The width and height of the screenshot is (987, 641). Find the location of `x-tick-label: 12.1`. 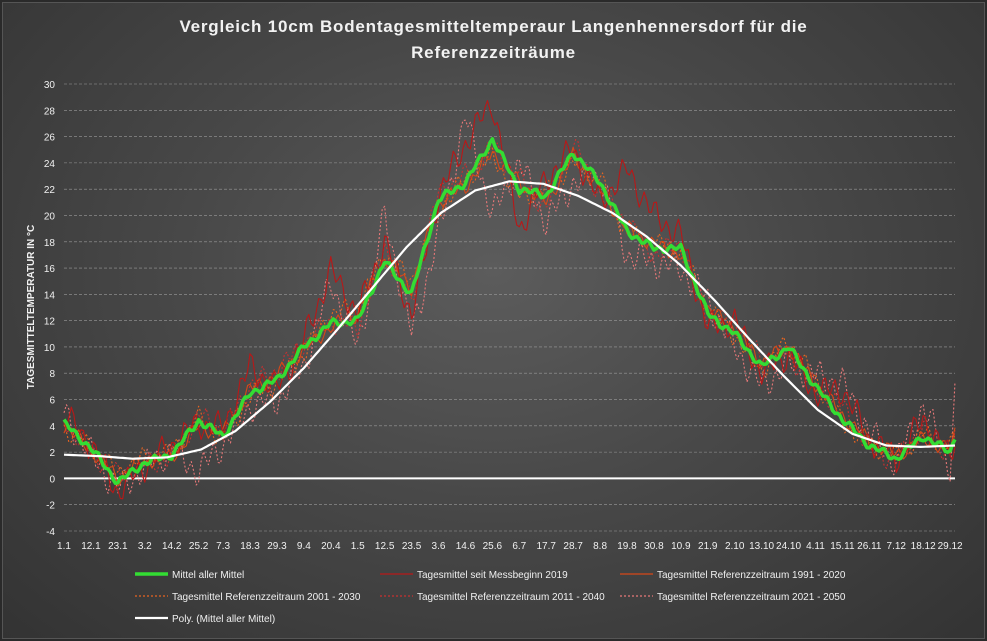

x-tick-label: 12.1 is located at coordinates (91, 546).